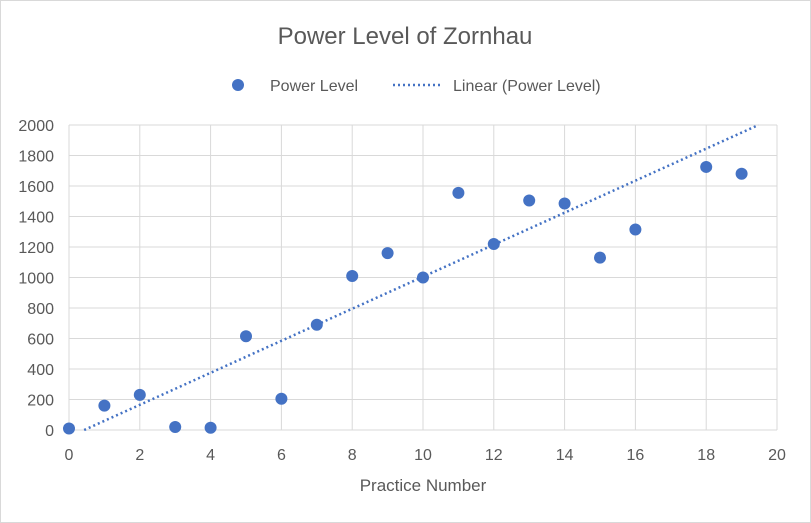 Image resolution: width=811 pixels, height=523 pixels. I want to click on x-tick-labels: 0 2 4 6 8 10 12 14 16 18 20, so click(425, 455).